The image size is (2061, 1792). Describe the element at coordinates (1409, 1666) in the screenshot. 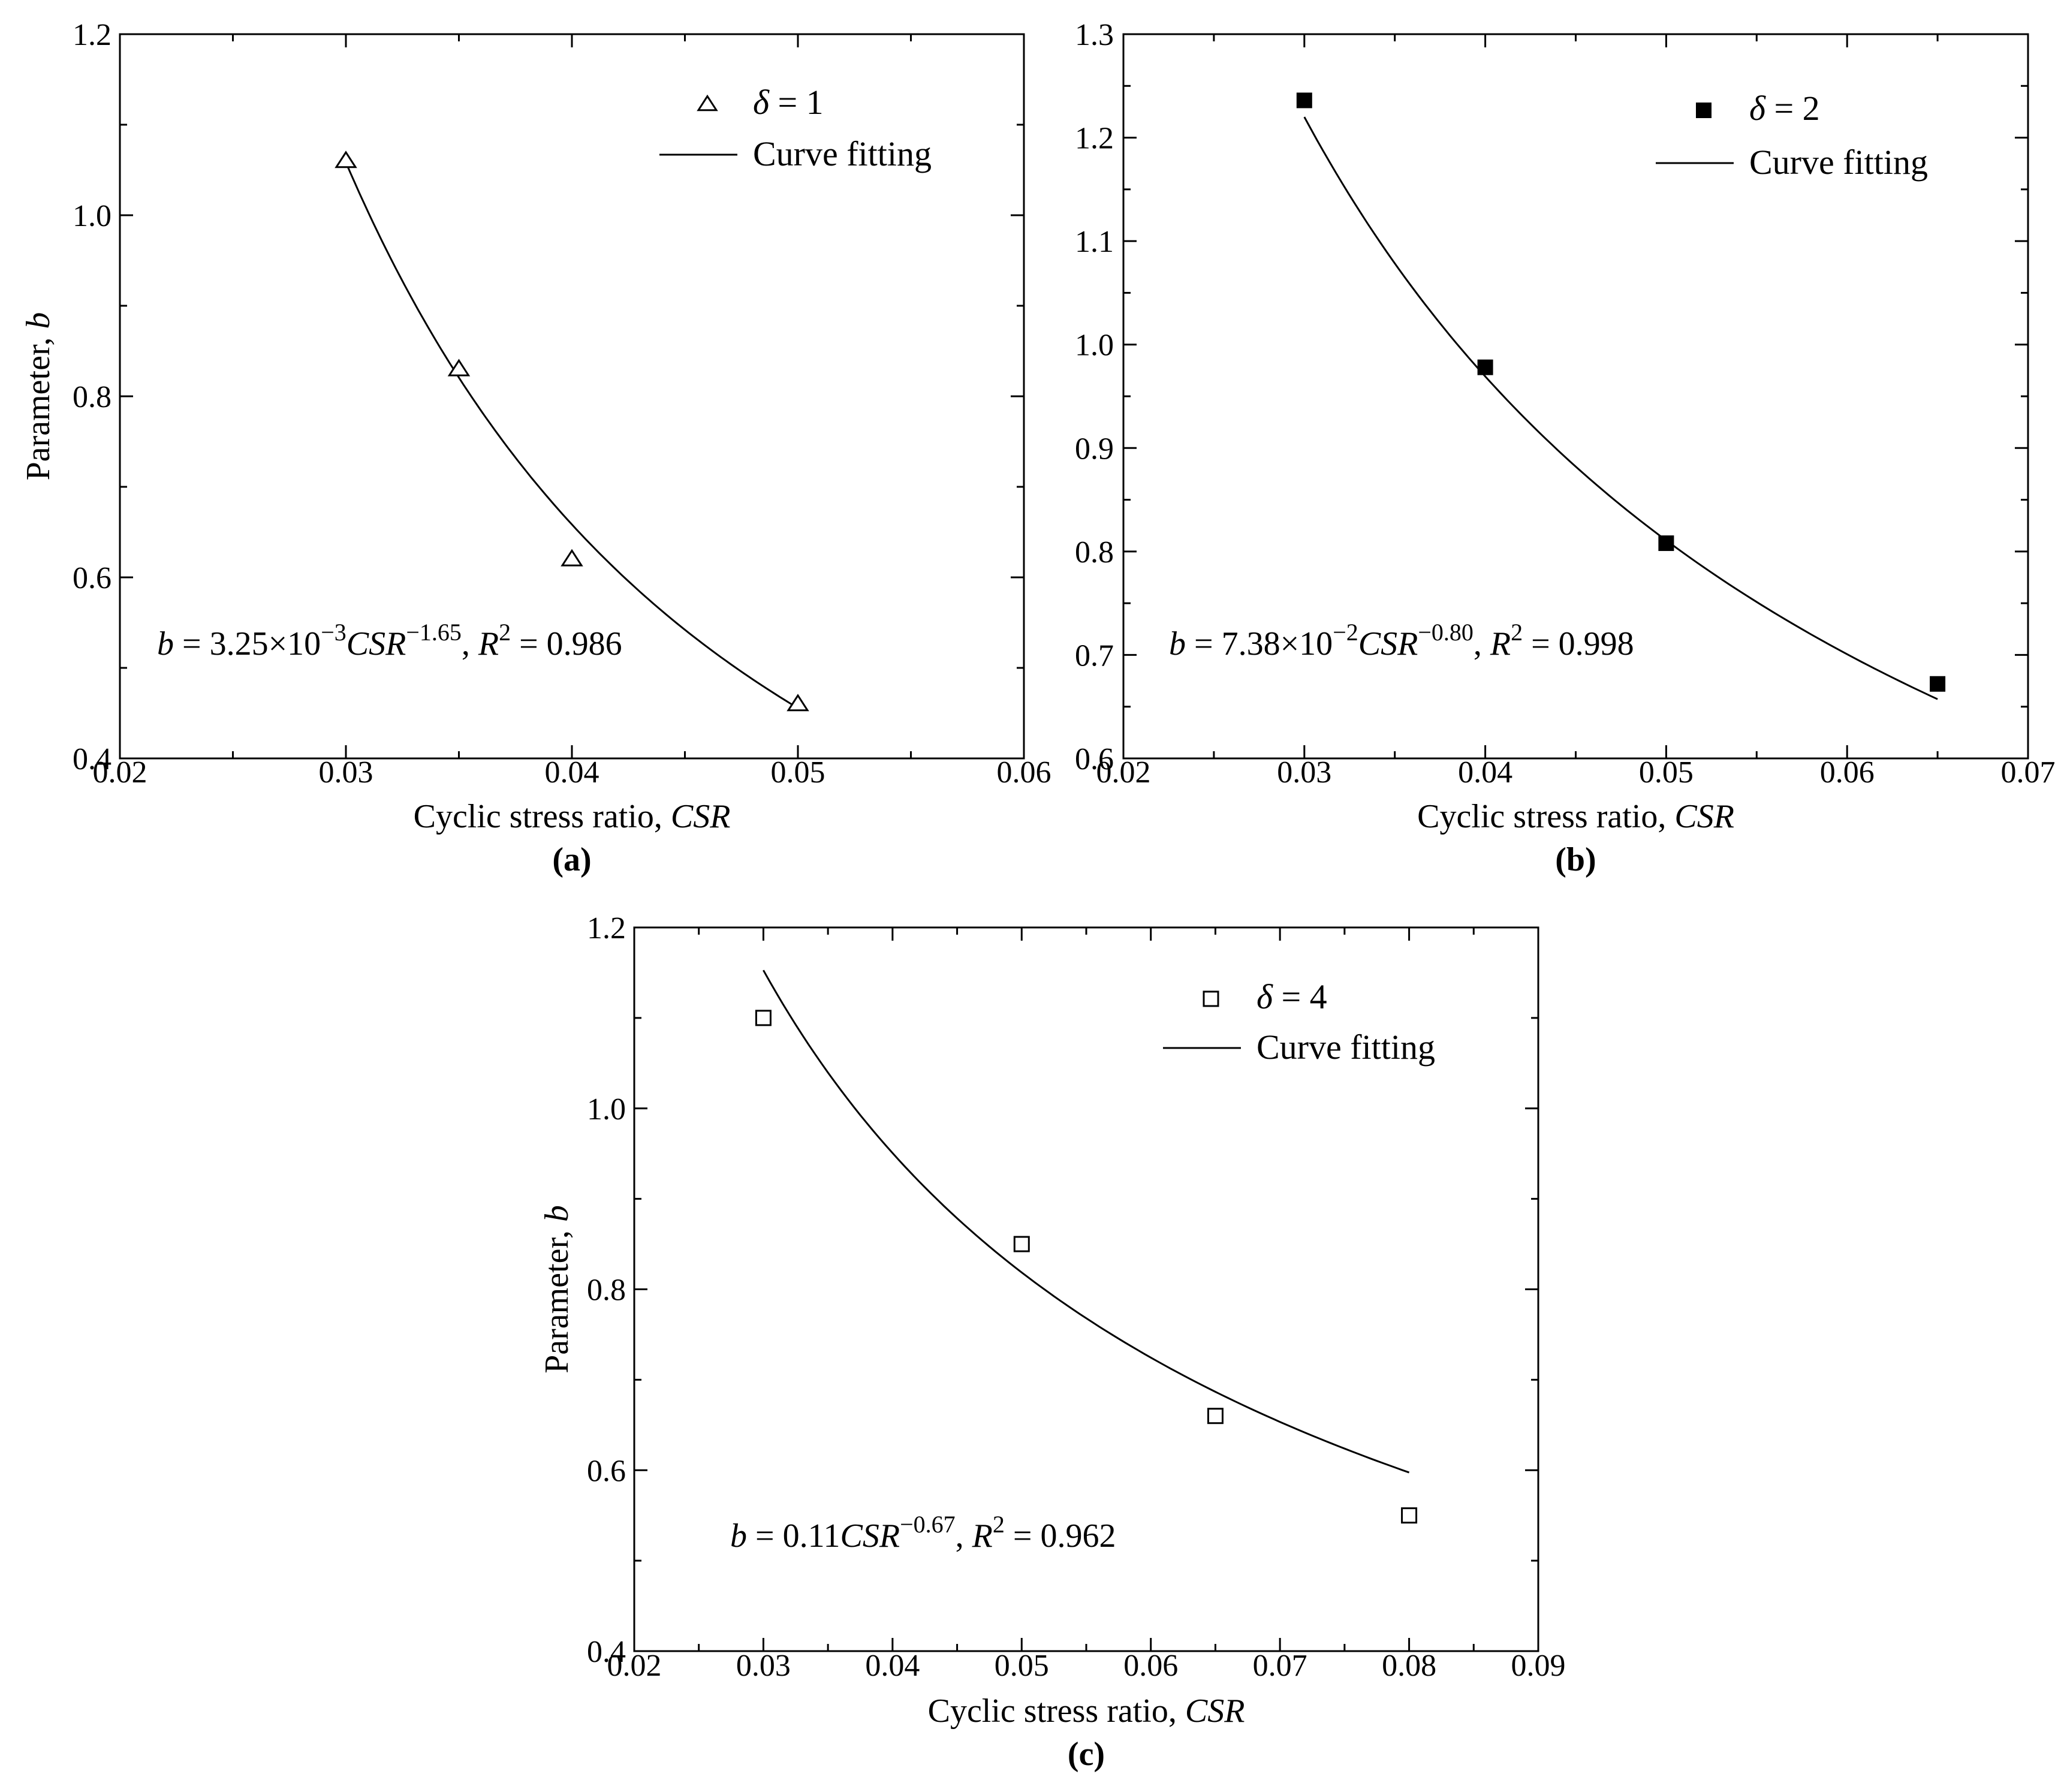

I see `x-tick-label: 0.08` at that location.